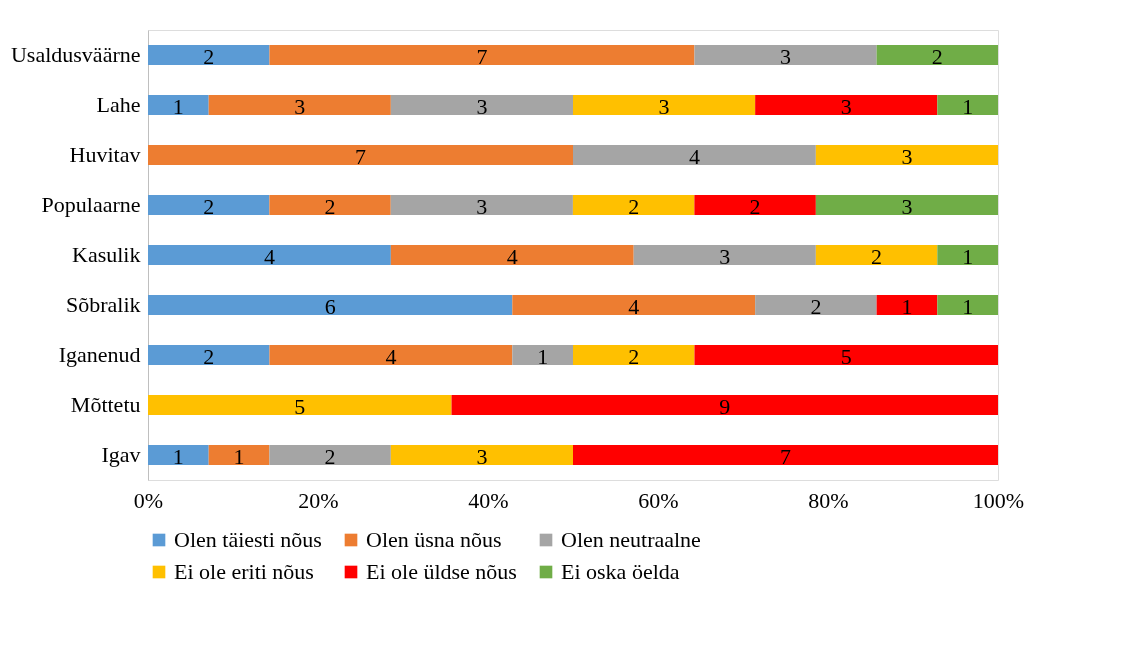  Describe the element at coordinates (105, 154) in the screenshot. I see `y-tick-label: Huvitav` at that location.